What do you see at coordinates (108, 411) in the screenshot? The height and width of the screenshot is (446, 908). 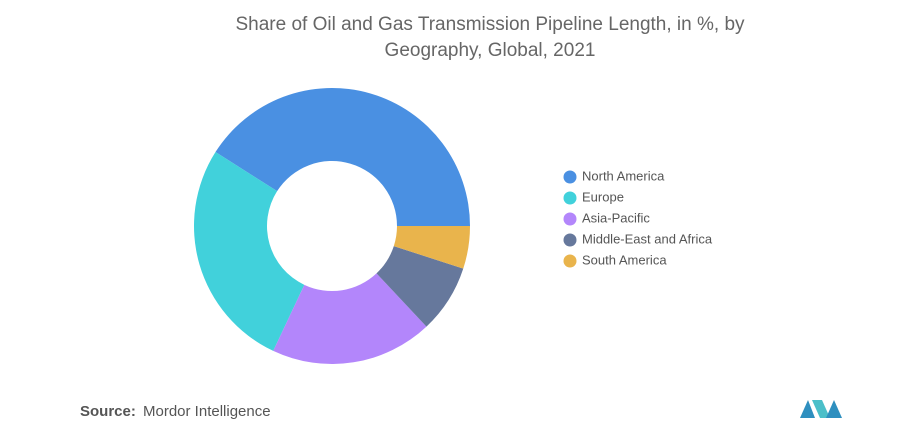 I see `source-label: Source:` at bounding box center [108, 411].